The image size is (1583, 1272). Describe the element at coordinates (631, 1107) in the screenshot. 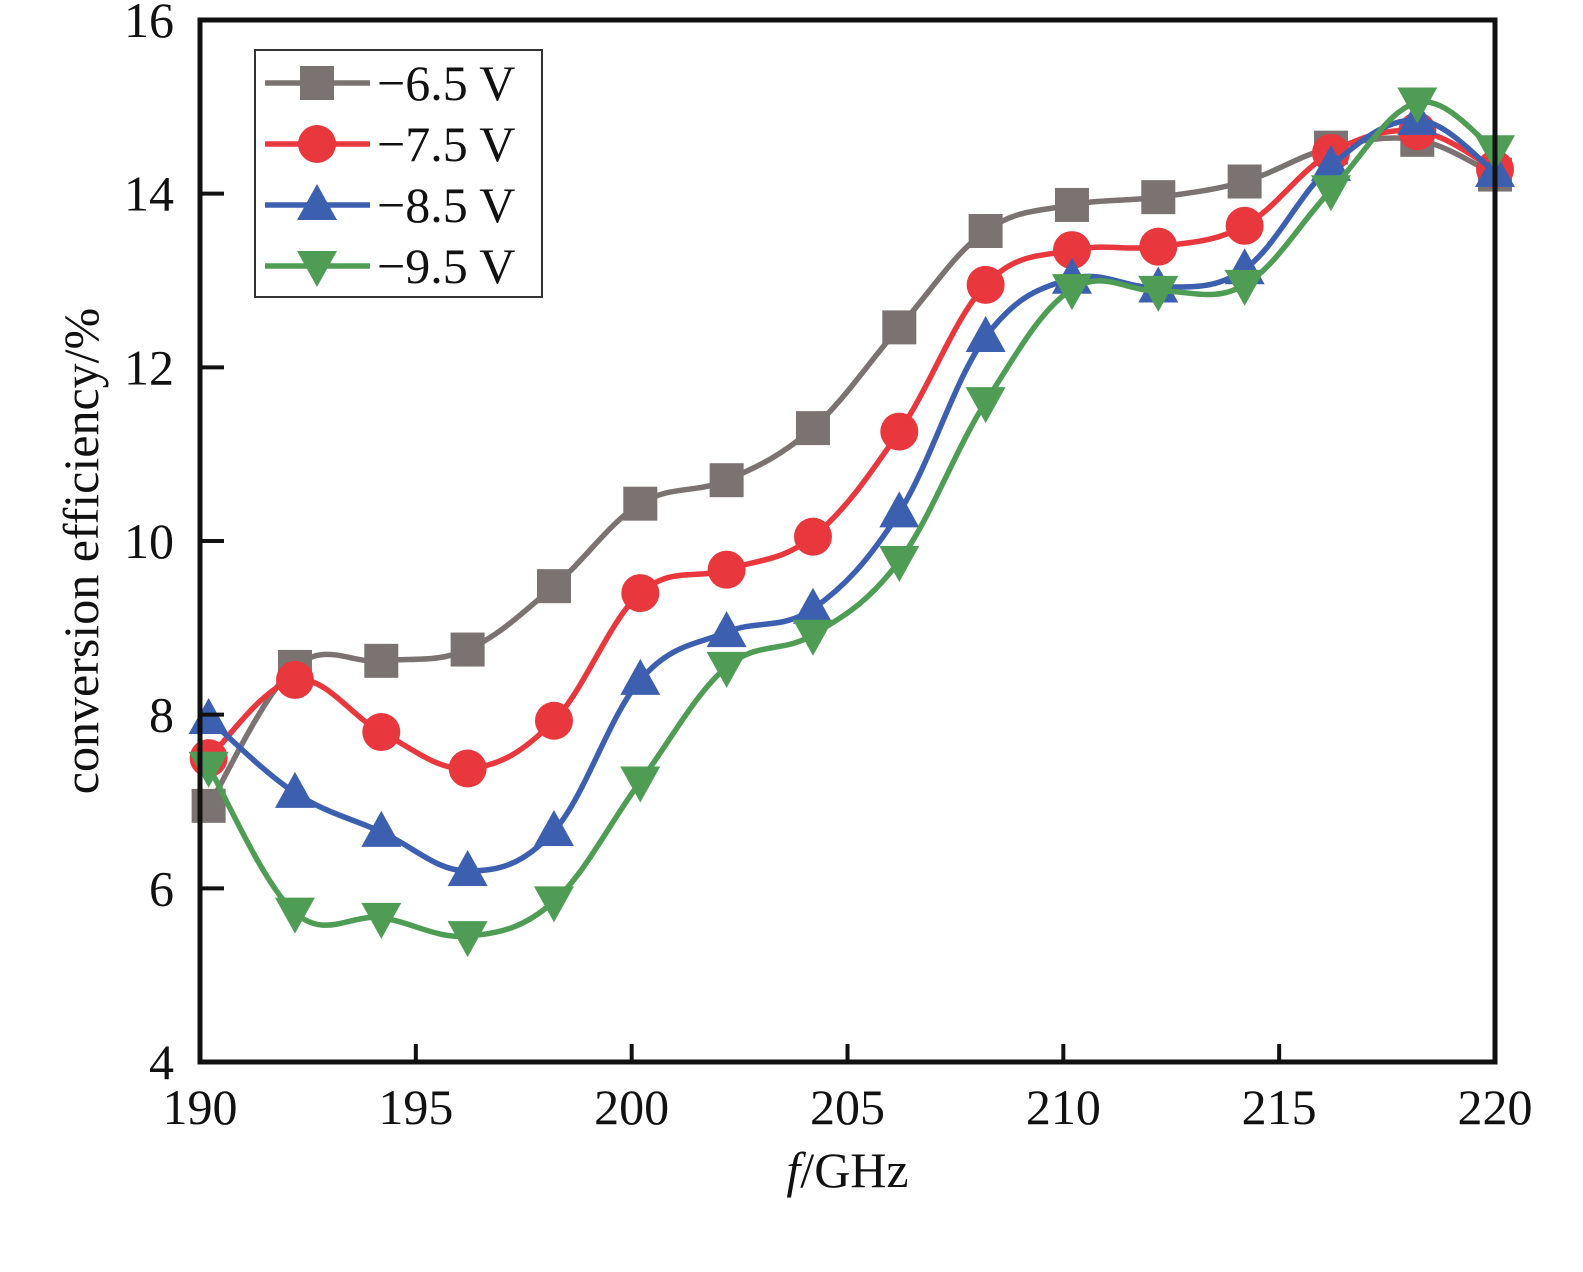

I see `x-tick-label: 200` at that location.